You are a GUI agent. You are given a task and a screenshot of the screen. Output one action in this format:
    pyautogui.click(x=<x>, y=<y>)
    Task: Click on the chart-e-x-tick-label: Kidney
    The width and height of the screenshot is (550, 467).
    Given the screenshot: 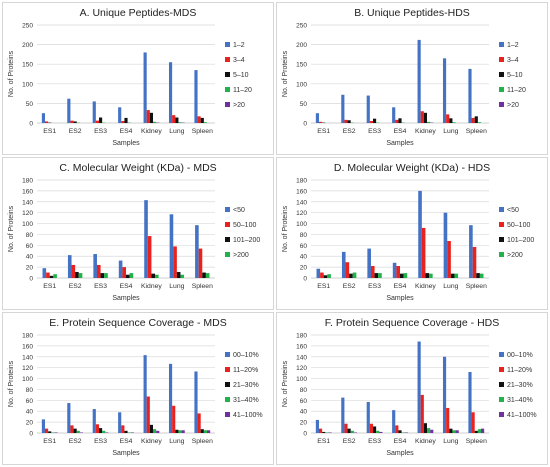 What is the action you would take?
    pyautogui.click(x=151, y=441)
    